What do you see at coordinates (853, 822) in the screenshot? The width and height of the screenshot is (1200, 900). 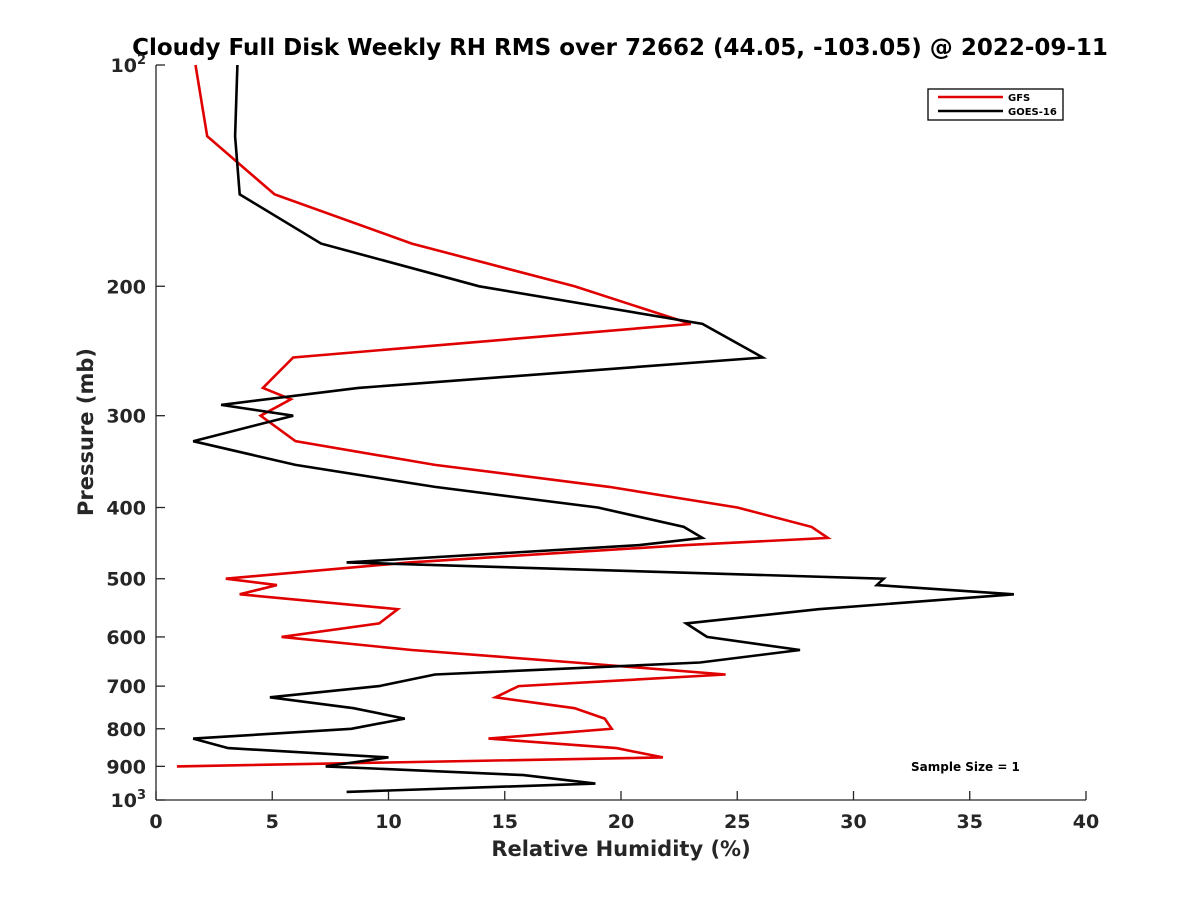 I see `x-tick-label: 30` at bounding box center [853, 822].